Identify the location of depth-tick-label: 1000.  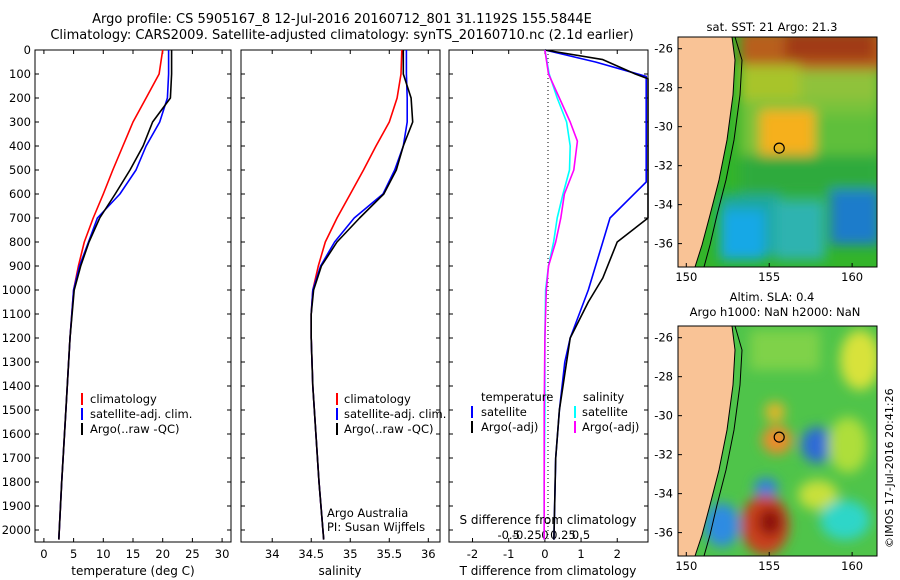
(16, 290).